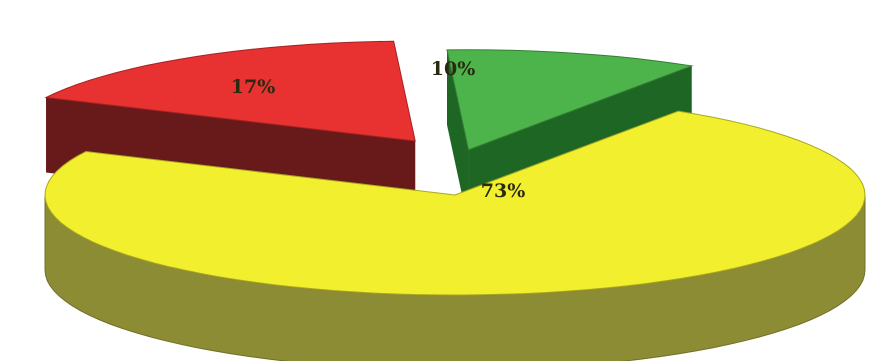 The image size is (878, 361). Describe the element at coordinates (230, 91) in the screenshot. I see `slice-top-medium` at that location.